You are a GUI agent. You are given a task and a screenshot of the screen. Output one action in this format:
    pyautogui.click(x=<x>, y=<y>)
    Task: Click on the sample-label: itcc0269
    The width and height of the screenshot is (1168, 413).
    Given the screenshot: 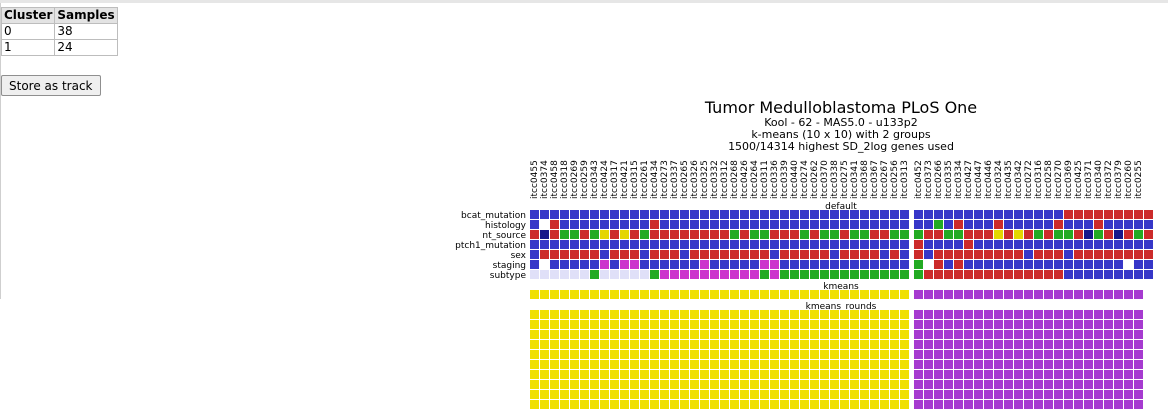 What is the action you would take?
    pyautogui.click(x=575, y=179)
    